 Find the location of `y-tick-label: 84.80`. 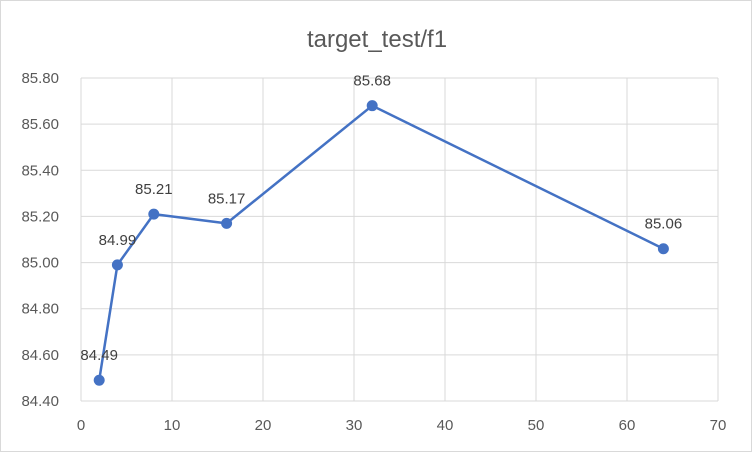

y-tick-label: 84.80 is located at coordinates (40, 309).